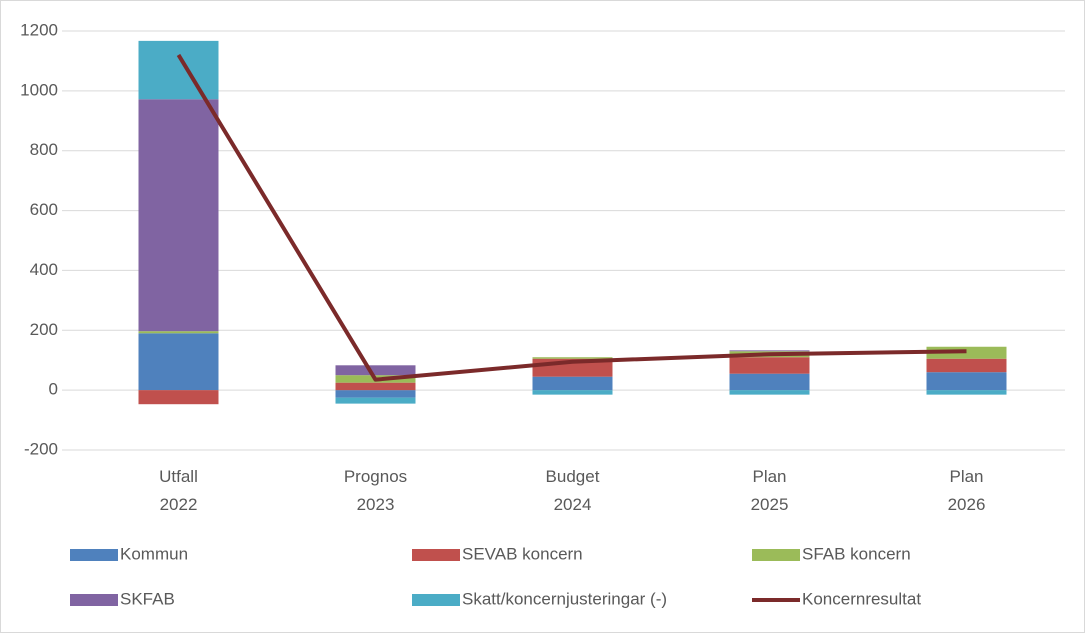 This screenshot has height=634, width=1086. Describe the element at coordinates (44, 149) in the screenshot. I see `y-tick-label: 800` at that location.